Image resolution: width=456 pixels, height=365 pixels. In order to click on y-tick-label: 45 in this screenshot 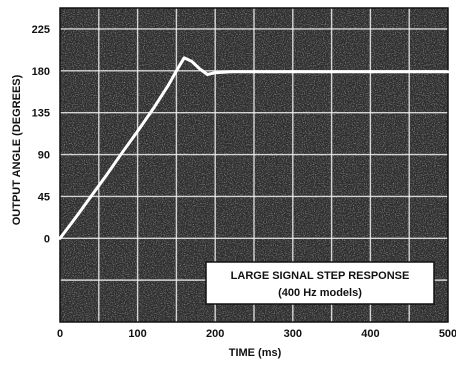, I will do `click(44, 197)`.